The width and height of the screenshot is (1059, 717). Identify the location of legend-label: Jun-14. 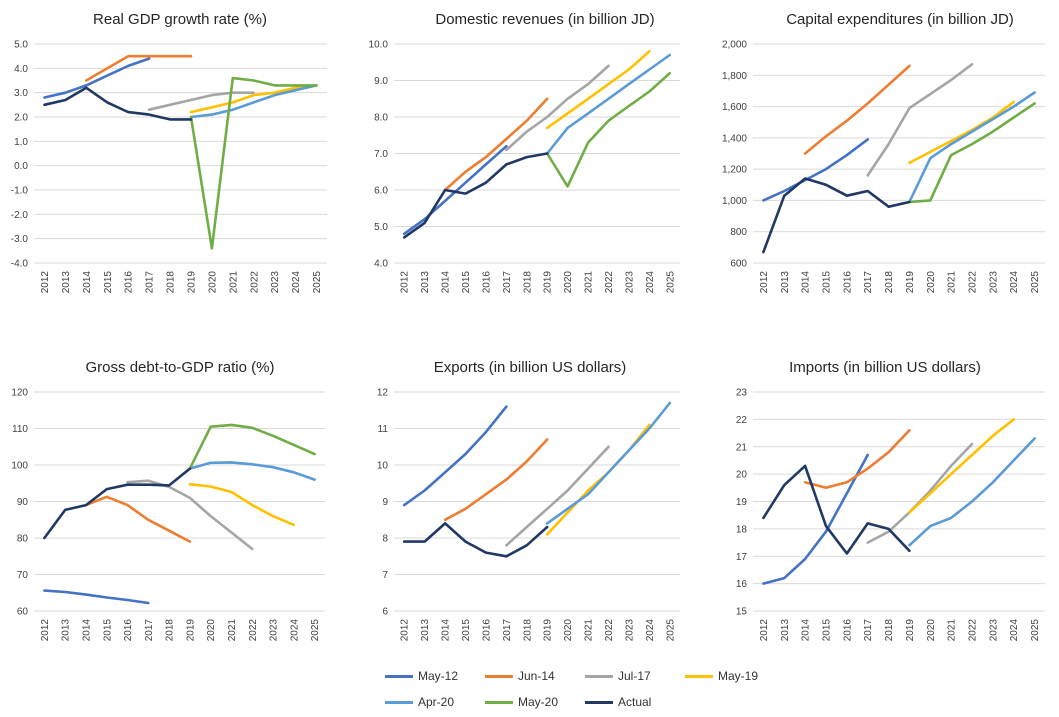
(536, 676).